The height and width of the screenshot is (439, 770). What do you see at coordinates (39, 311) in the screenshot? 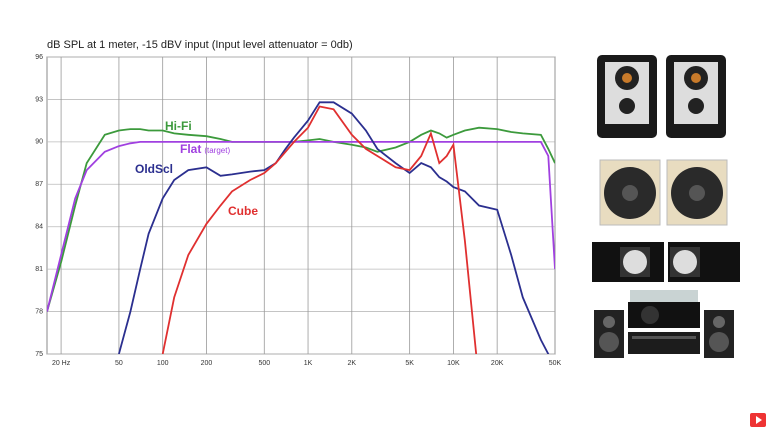
I see `y-tick-label: 78` at bounding box center [39, 311].